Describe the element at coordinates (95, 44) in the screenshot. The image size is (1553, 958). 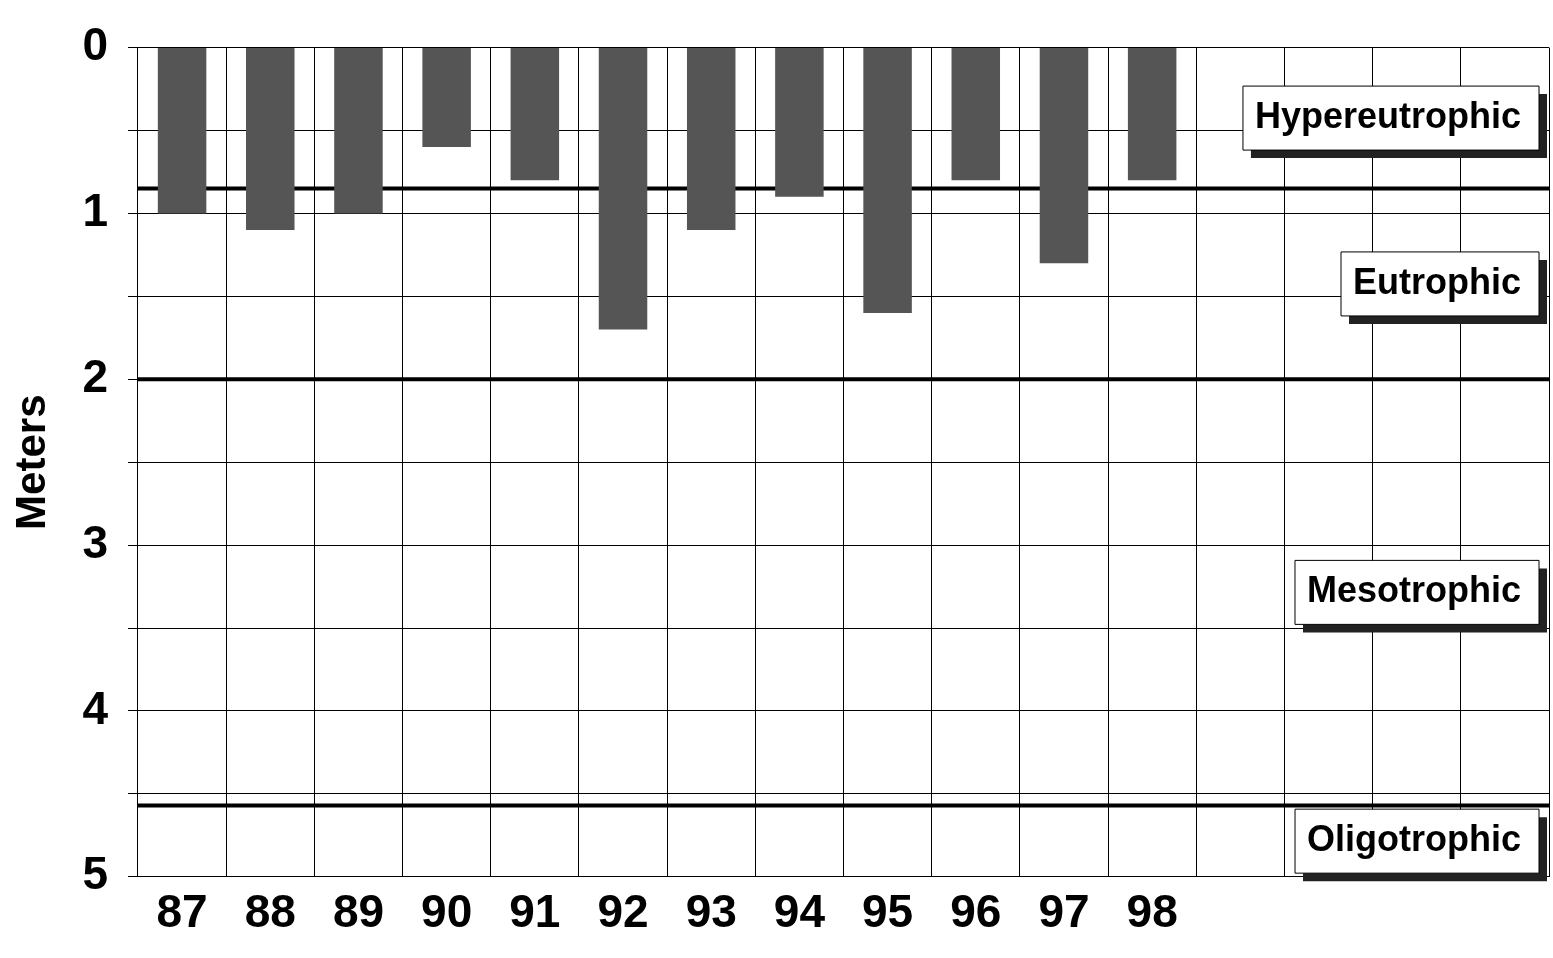
I see `y-tick-label: 0` at that location.